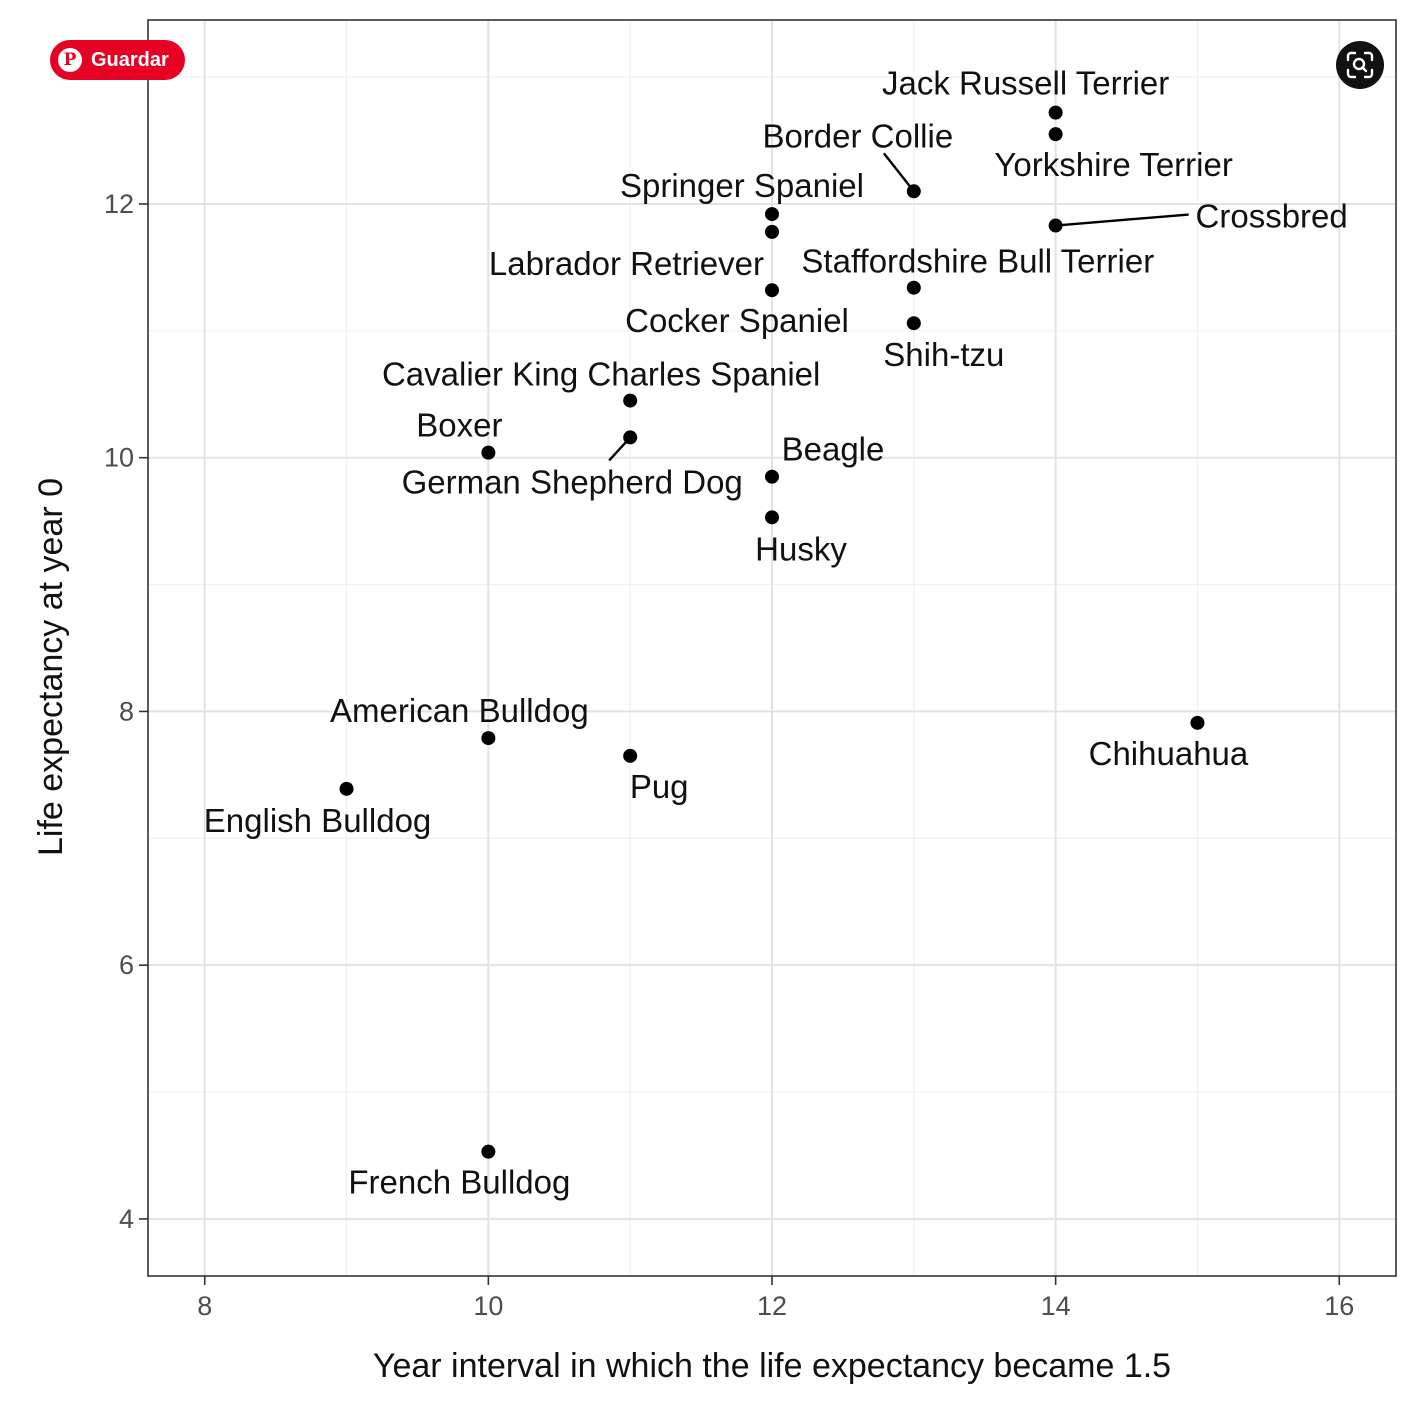 The width and height of the screenshot is (1428, 1402). I want to click on point-crossbred, so click(1055, 225).